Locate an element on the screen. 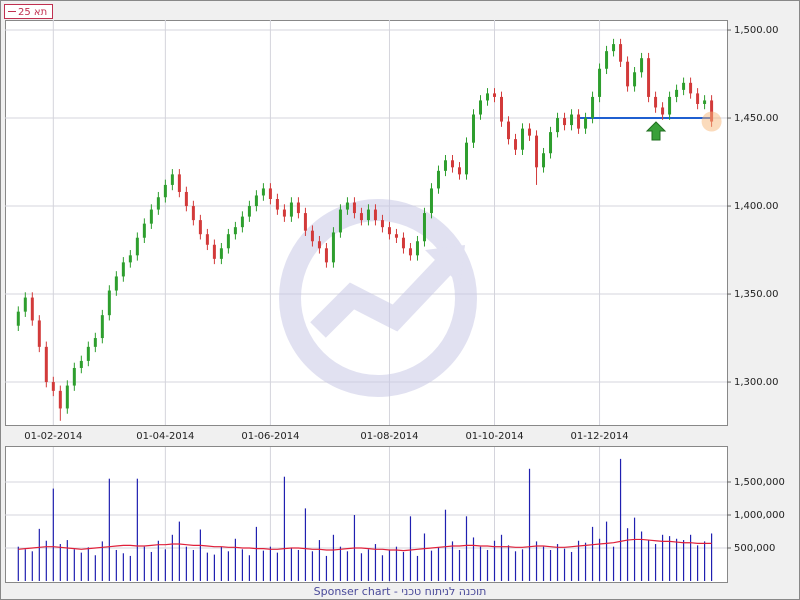  y-tick-label: 1,500,000 is located at coordinates (759, 482).